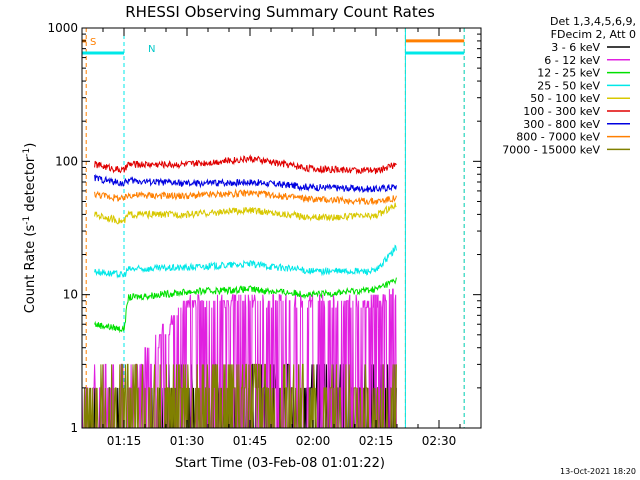  I want to click on legend-label-3: 25 - 50 keV, so click(568, 85).